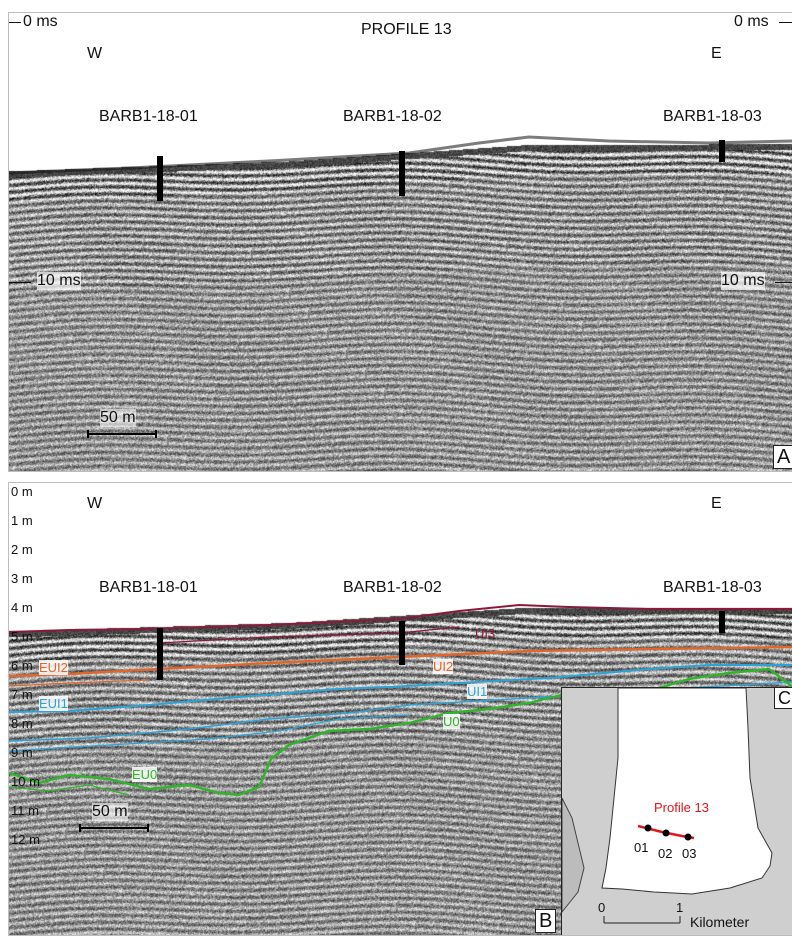 The image size is (792, 936). Describe the element at coordinates (53, 703) in the screenshot. I see `horizon-label-eui1: EUI1` at that location.